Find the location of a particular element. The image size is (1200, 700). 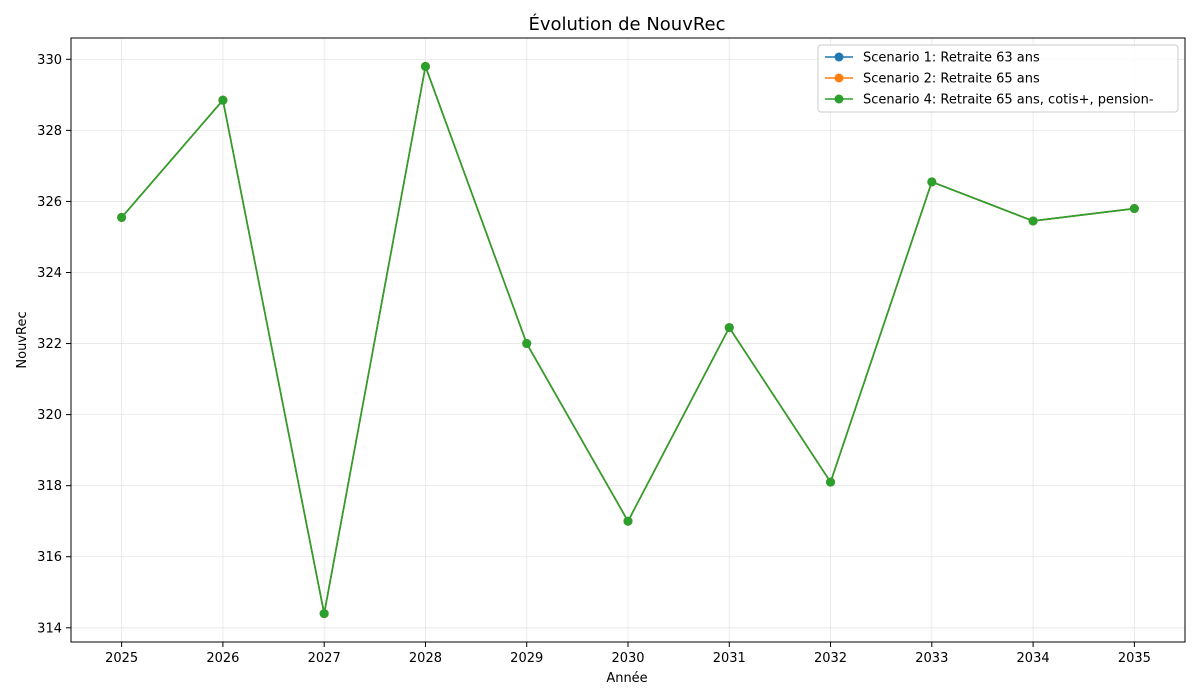

x-axis-label: Année is located at coordinates (626, 678).